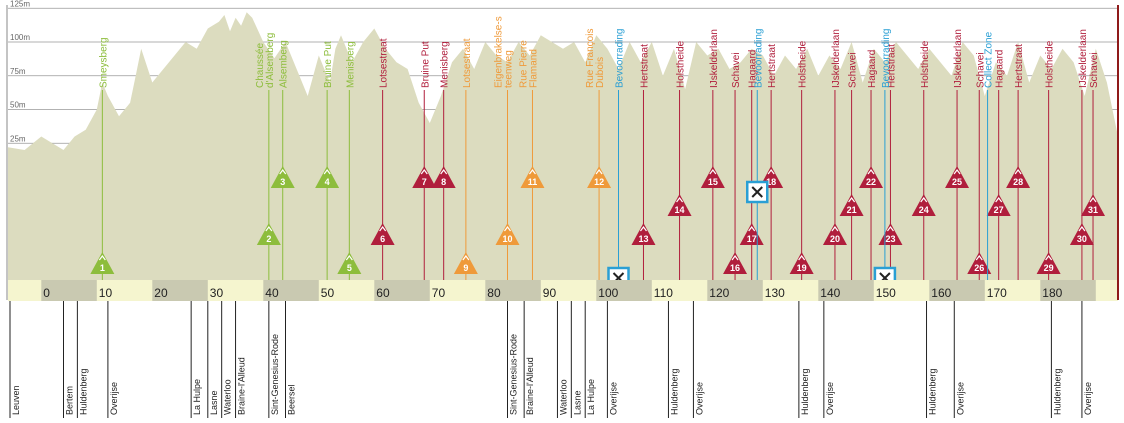 This screenshot has width=1124, height=423. What do you see at coordinates (957, 182) in the screenshot?
I see `climb-number: 25` at bounding box center [957, 182].